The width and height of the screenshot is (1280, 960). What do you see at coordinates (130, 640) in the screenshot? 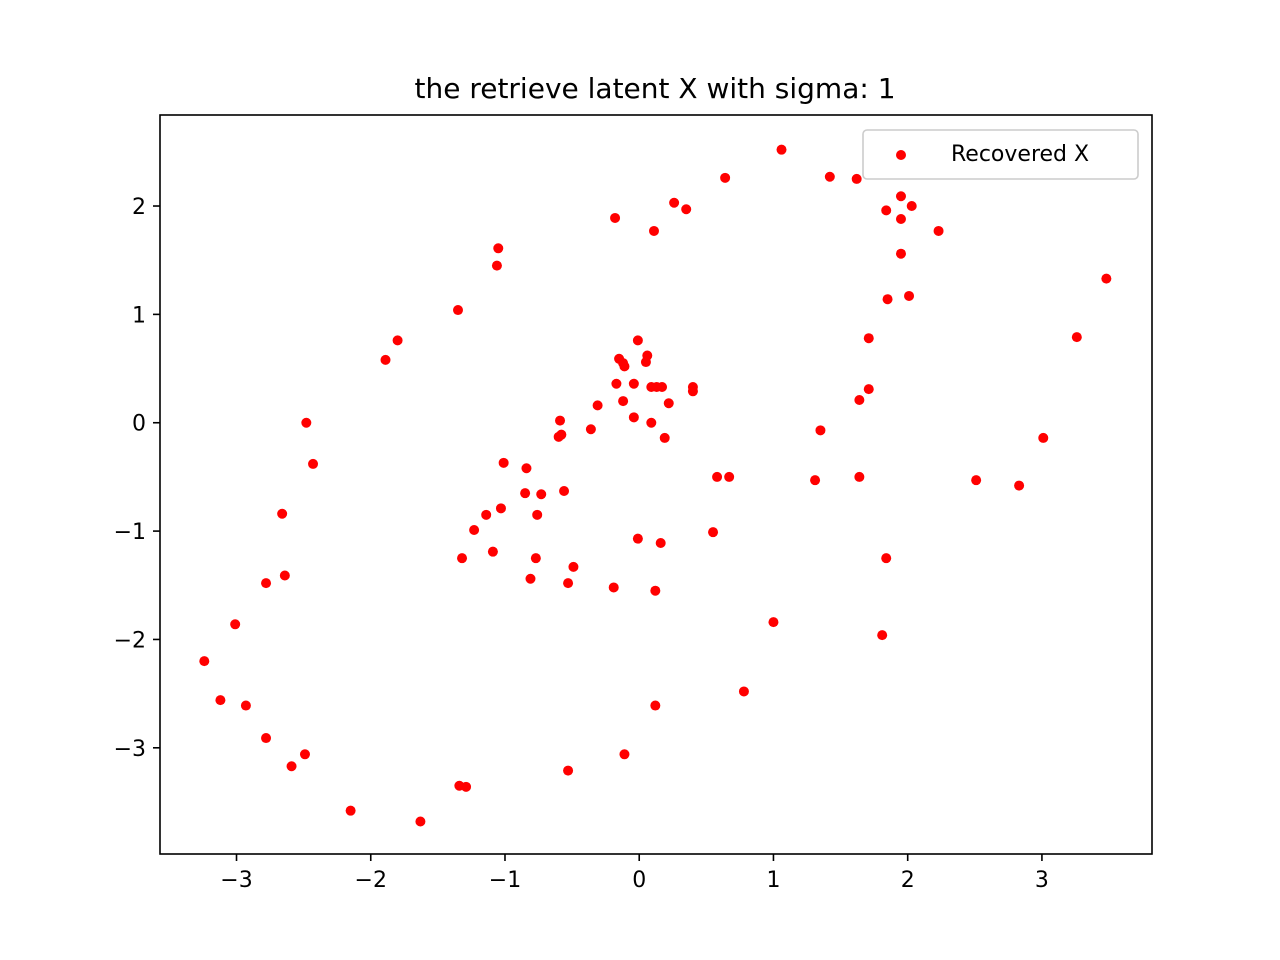
I see `y-tick-label: −2` at bounding box center [130, 640].